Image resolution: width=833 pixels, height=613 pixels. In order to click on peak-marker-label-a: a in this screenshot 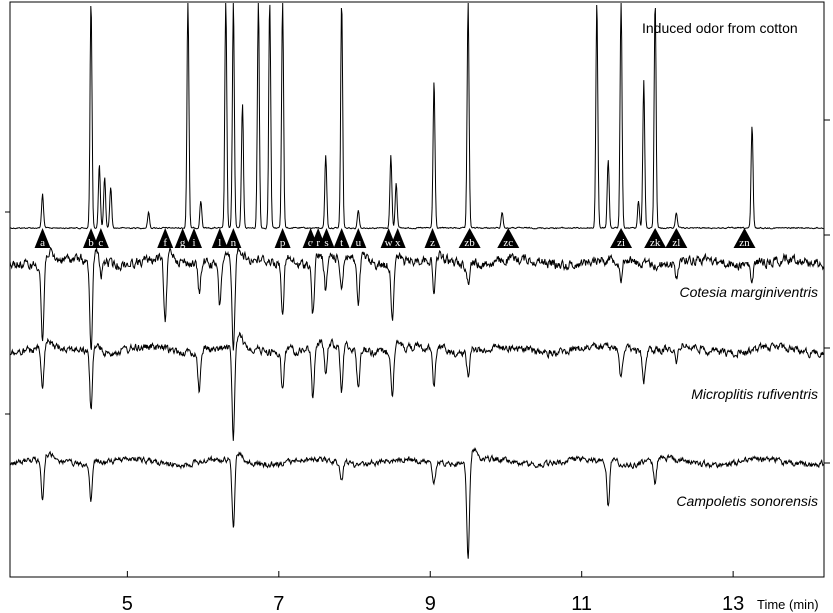, I will do `click(42, 243)`.